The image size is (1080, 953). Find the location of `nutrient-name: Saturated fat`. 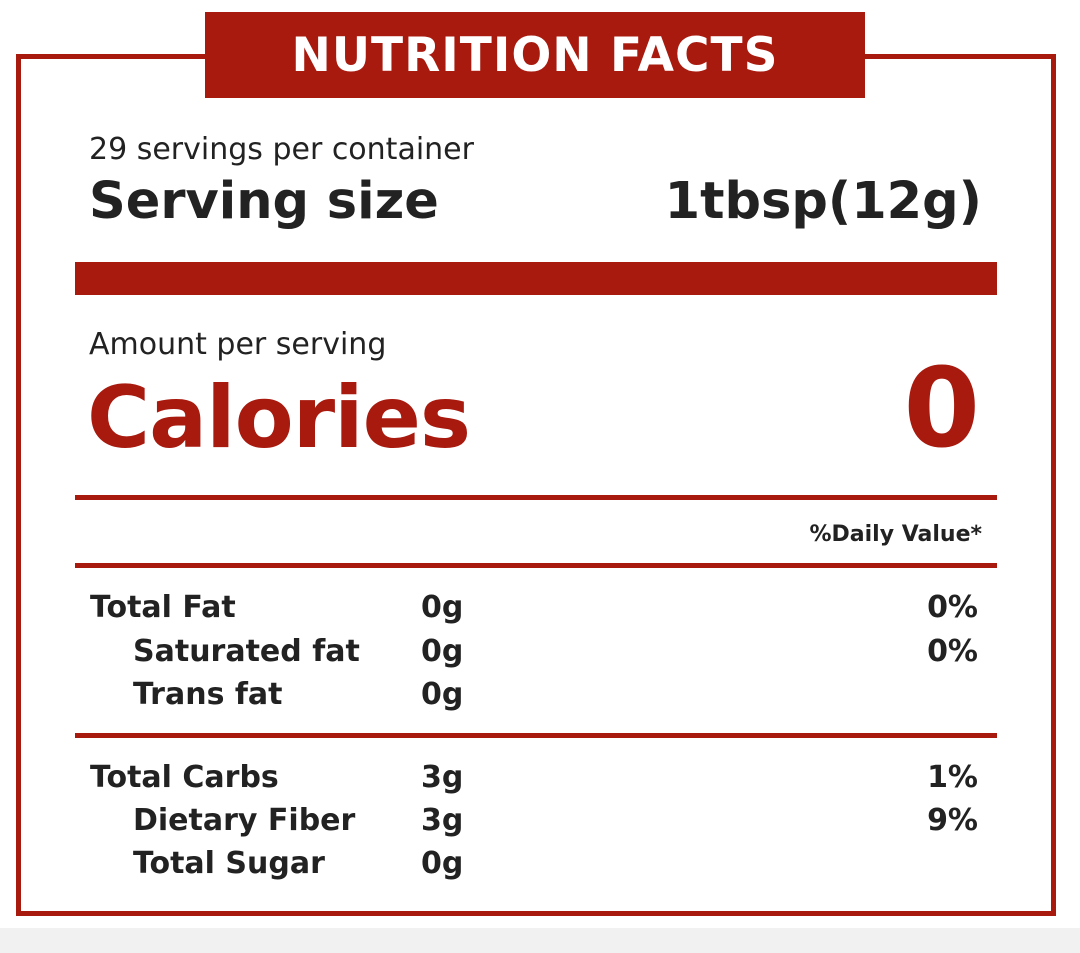

nutrient-name: Saturated fat is located at coordinates (246, 651).